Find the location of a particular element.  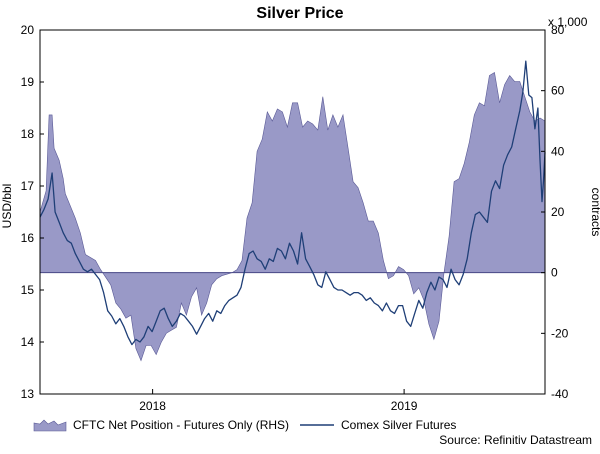

right-tick-label: 60 is located at coordinates (558, 91).